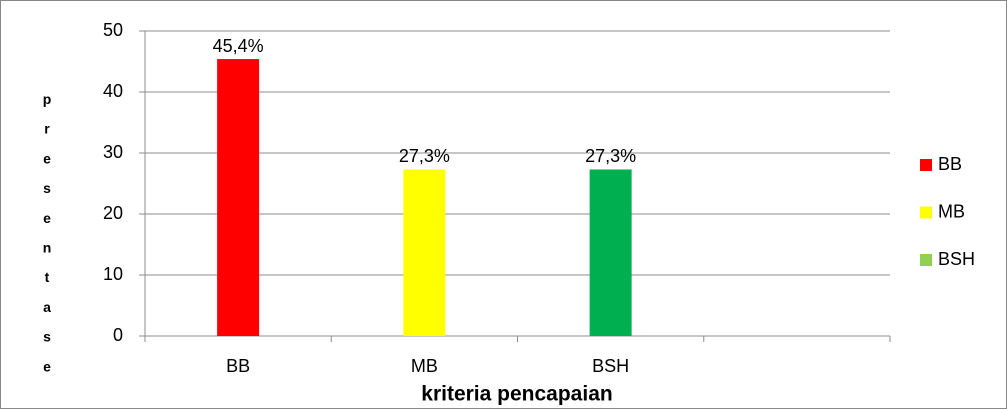 Image resolution: width=1007 pixels, height=409 pixels. What do you see at coordinates (610, 366) in the screenshot?
I see `x-tick-label: BSH` at bounding box center [610, 366].